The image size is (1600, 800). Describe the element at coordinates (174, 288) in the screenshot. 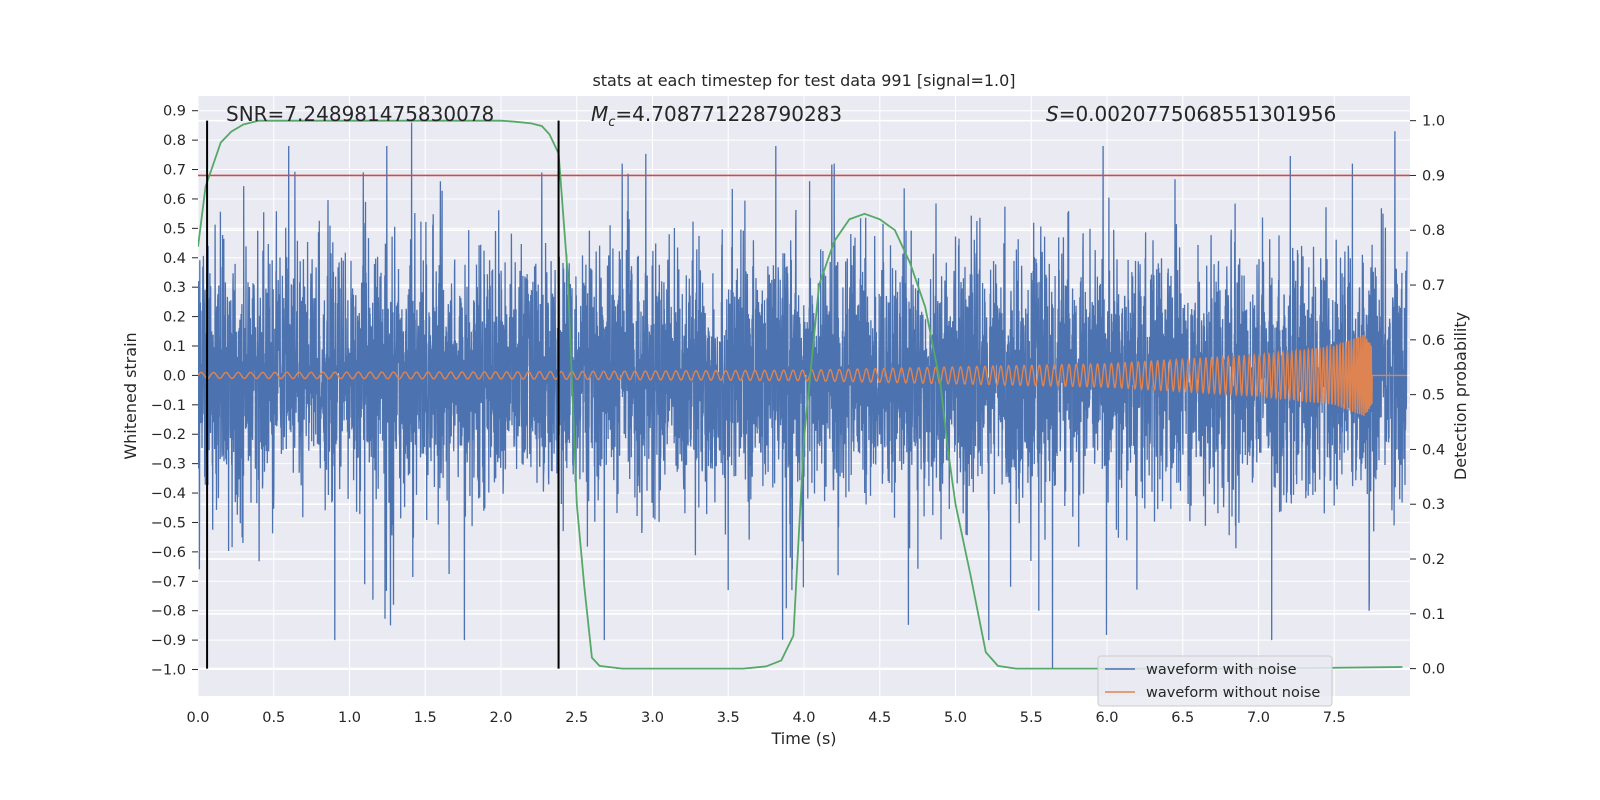

I see `y-tick-label-left: 0.3` at that location.